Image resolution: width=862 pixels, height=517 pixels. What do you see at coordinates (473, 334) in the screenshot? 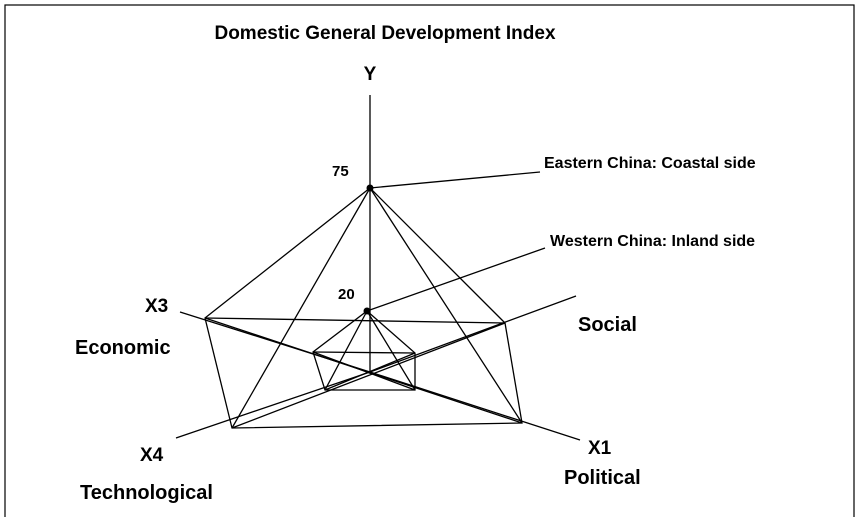
I see `axis-social` at bounding box center [473, 334].